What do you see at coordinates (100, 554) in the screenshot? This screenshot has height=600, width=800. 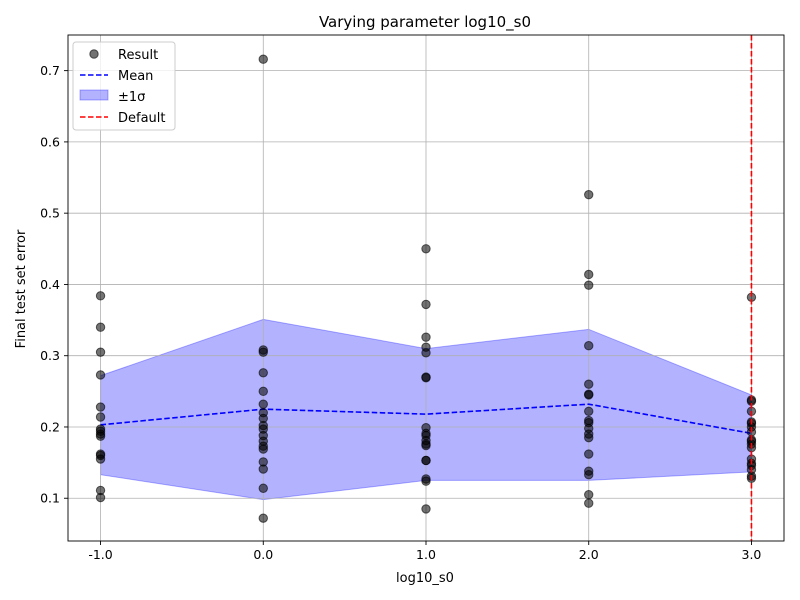 I see `x-tick-label: -1.0` at bounding box center [100, 554].